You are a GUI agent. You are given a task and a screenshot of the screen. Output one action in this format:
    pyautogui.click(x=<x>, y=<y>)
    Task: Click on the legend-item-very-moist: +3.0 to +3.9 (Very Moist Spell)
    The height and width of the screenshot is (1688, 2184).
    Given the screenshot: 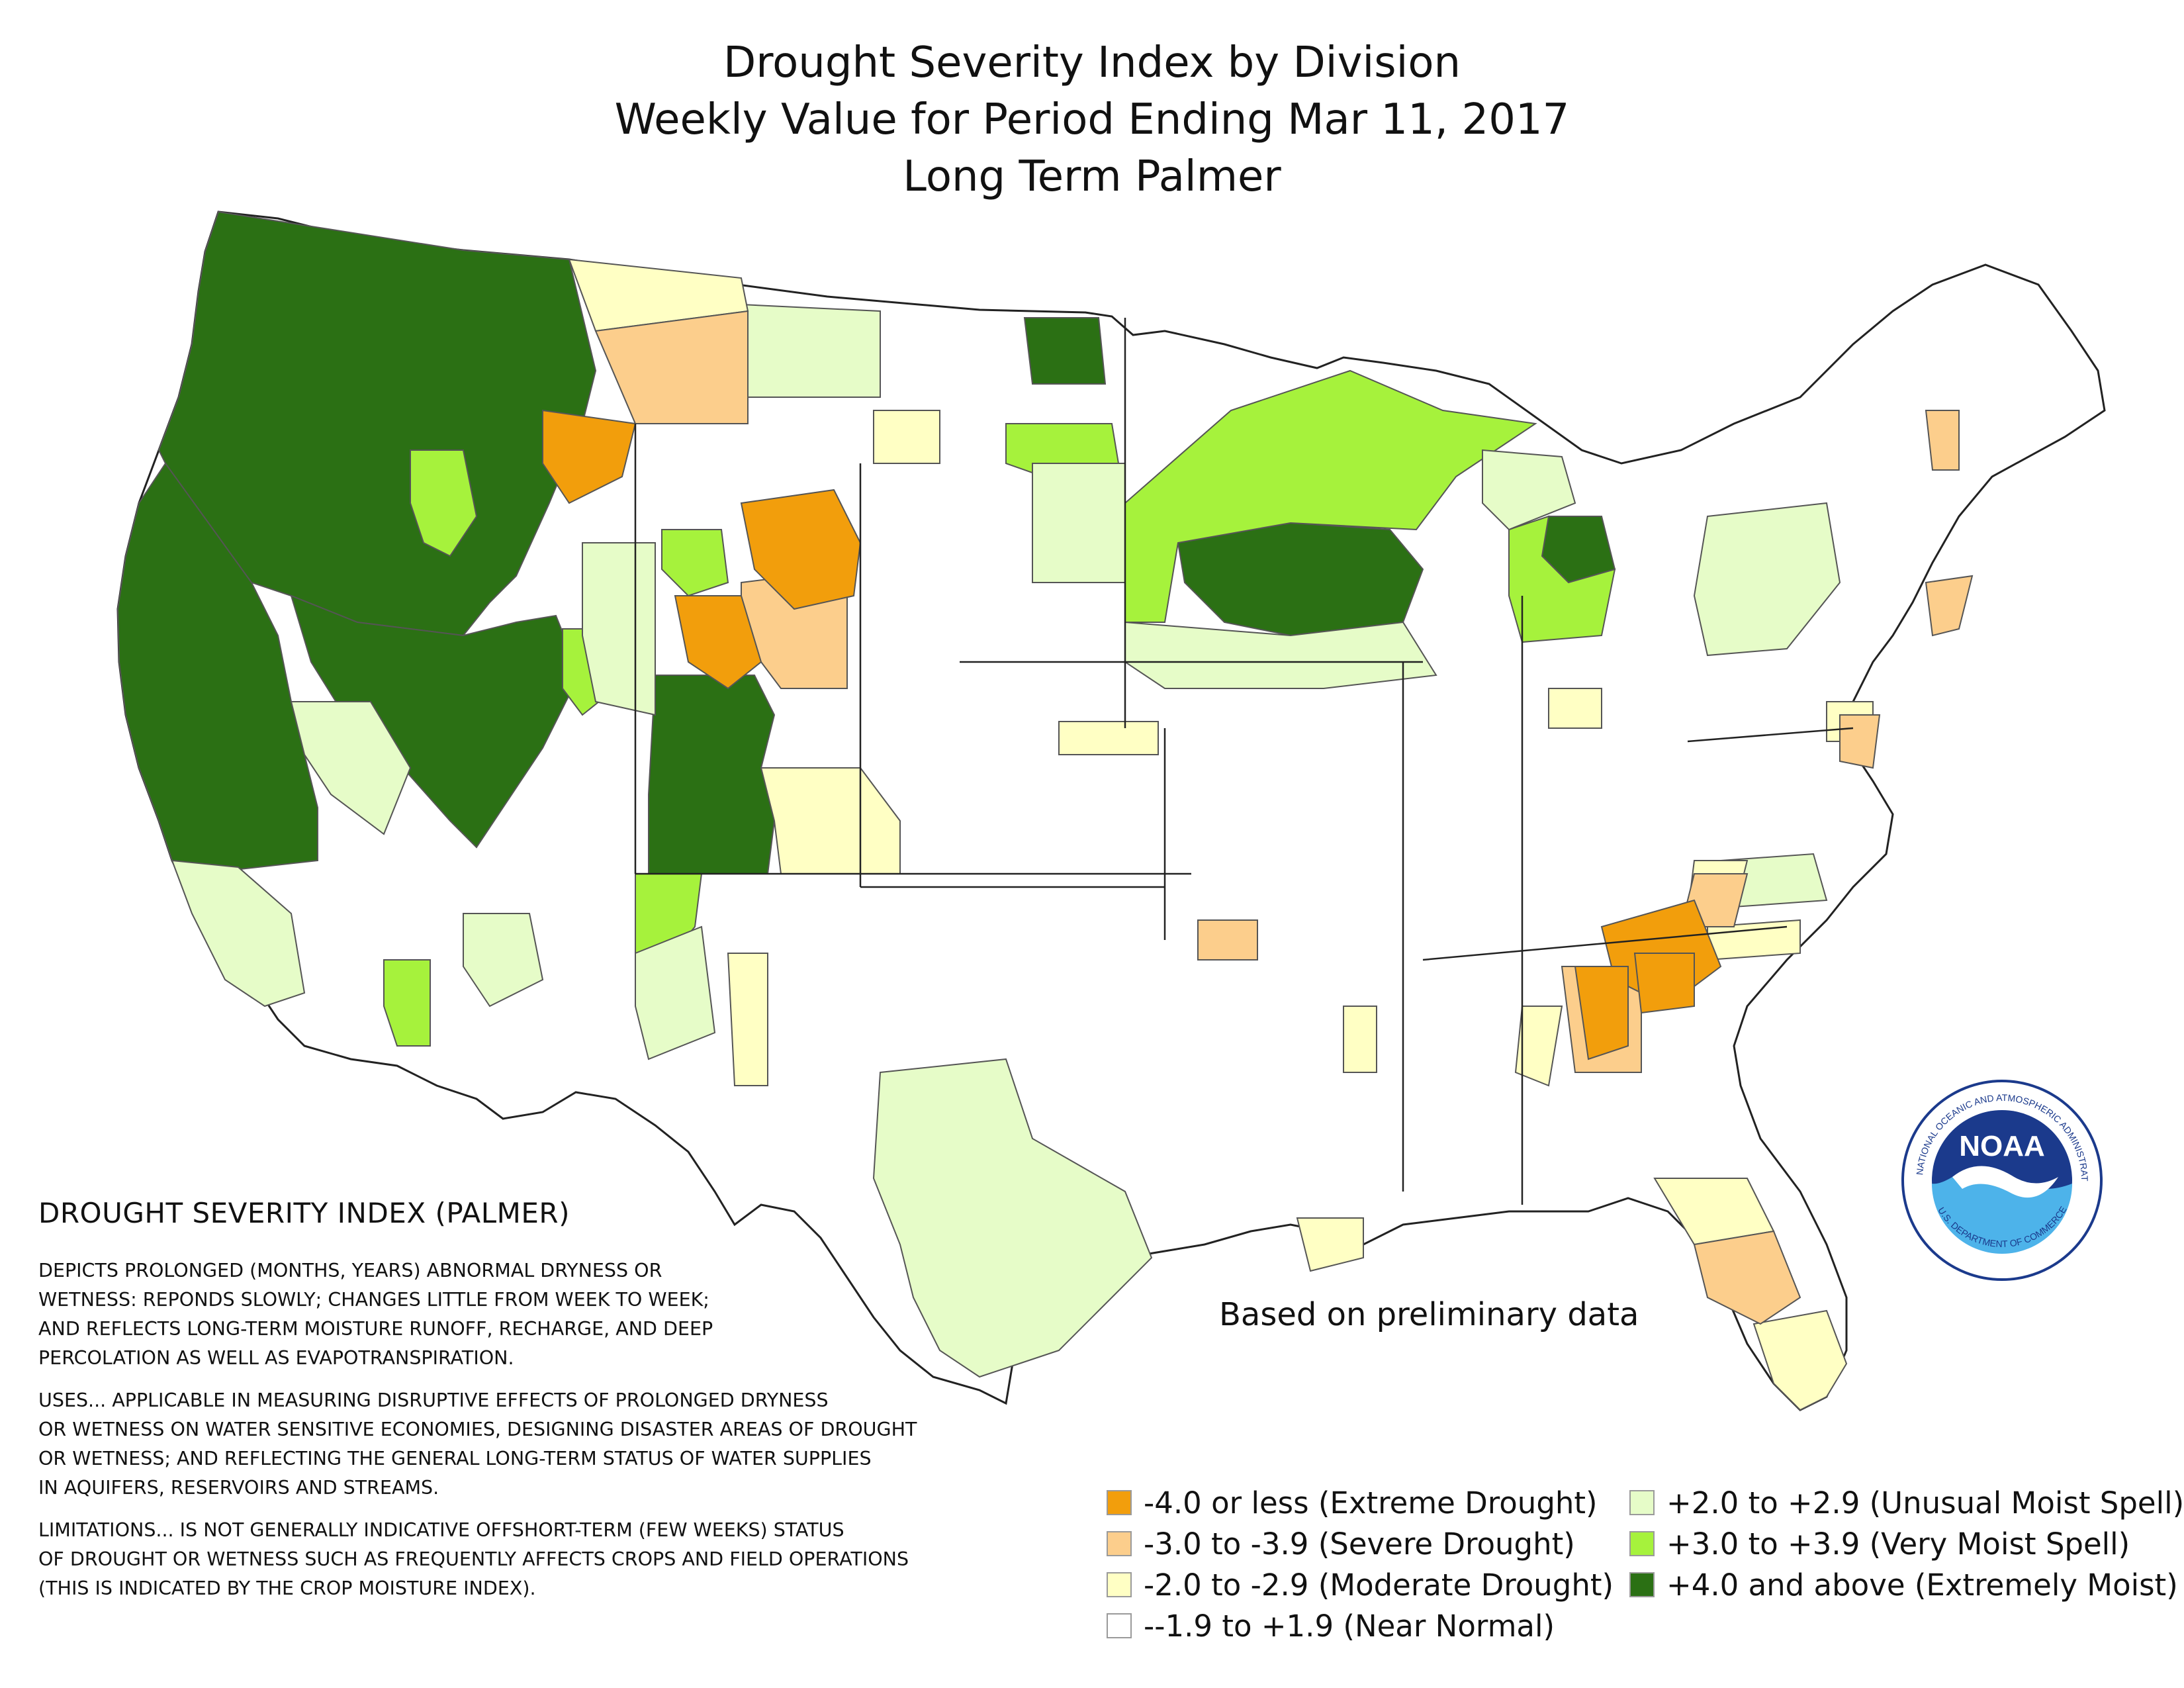 What is the action you would take?
    pyautogui.click(x=1880, y=1543)
    